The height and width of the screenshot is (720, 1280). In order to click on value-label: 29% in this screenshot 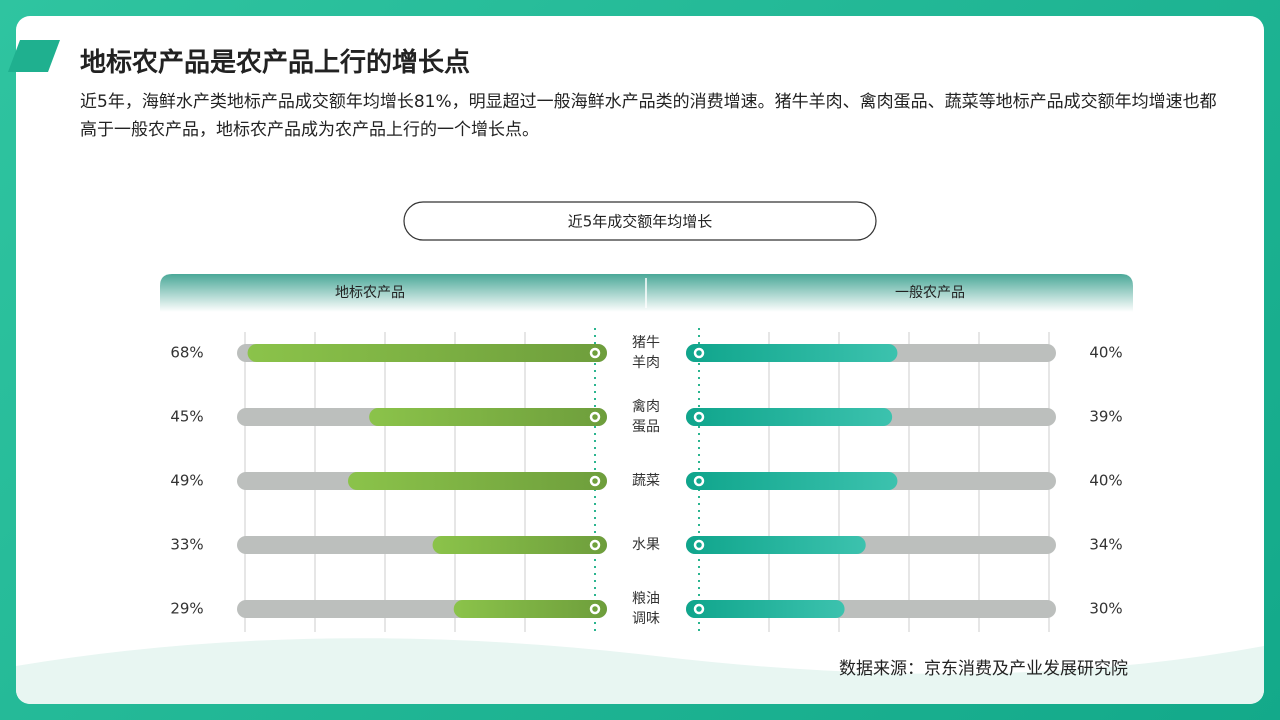, I will do `click(186, 609)`.